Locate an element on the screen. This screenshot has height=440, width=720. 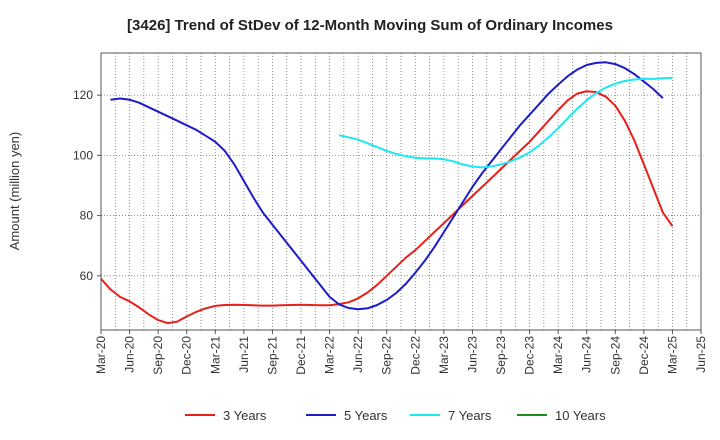
y-tick-label: 80 is located at coordinates (87, 216).